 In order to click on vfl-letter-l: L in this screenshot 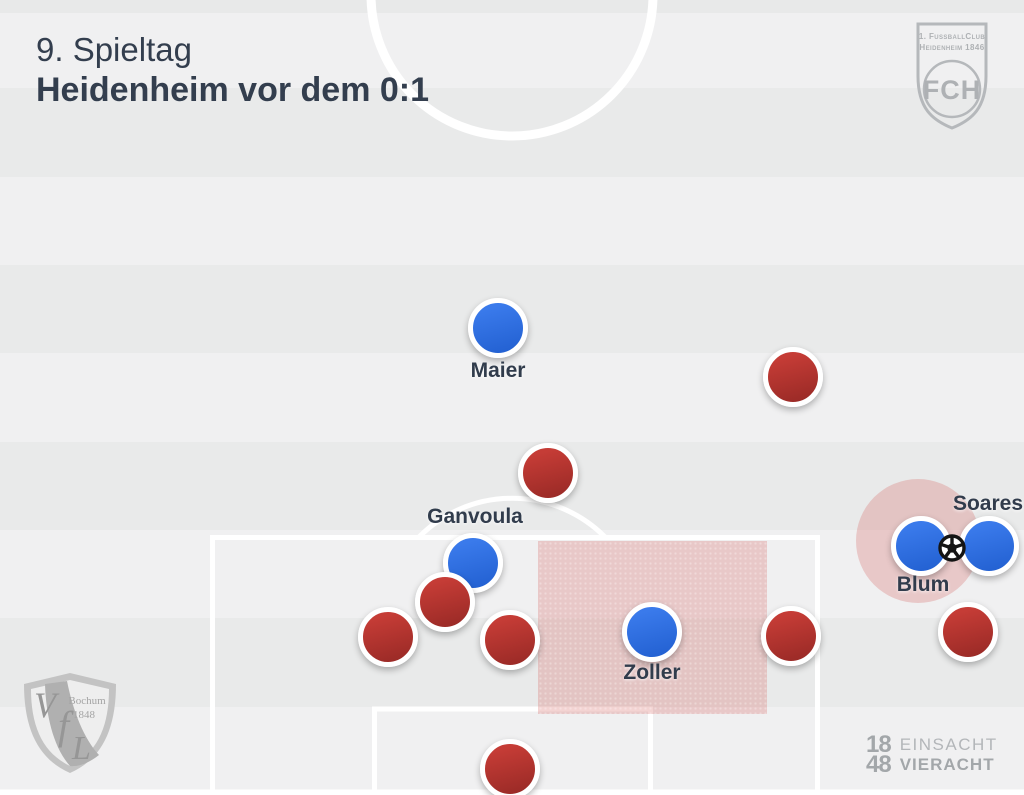, I will do `click(81, 748)`.